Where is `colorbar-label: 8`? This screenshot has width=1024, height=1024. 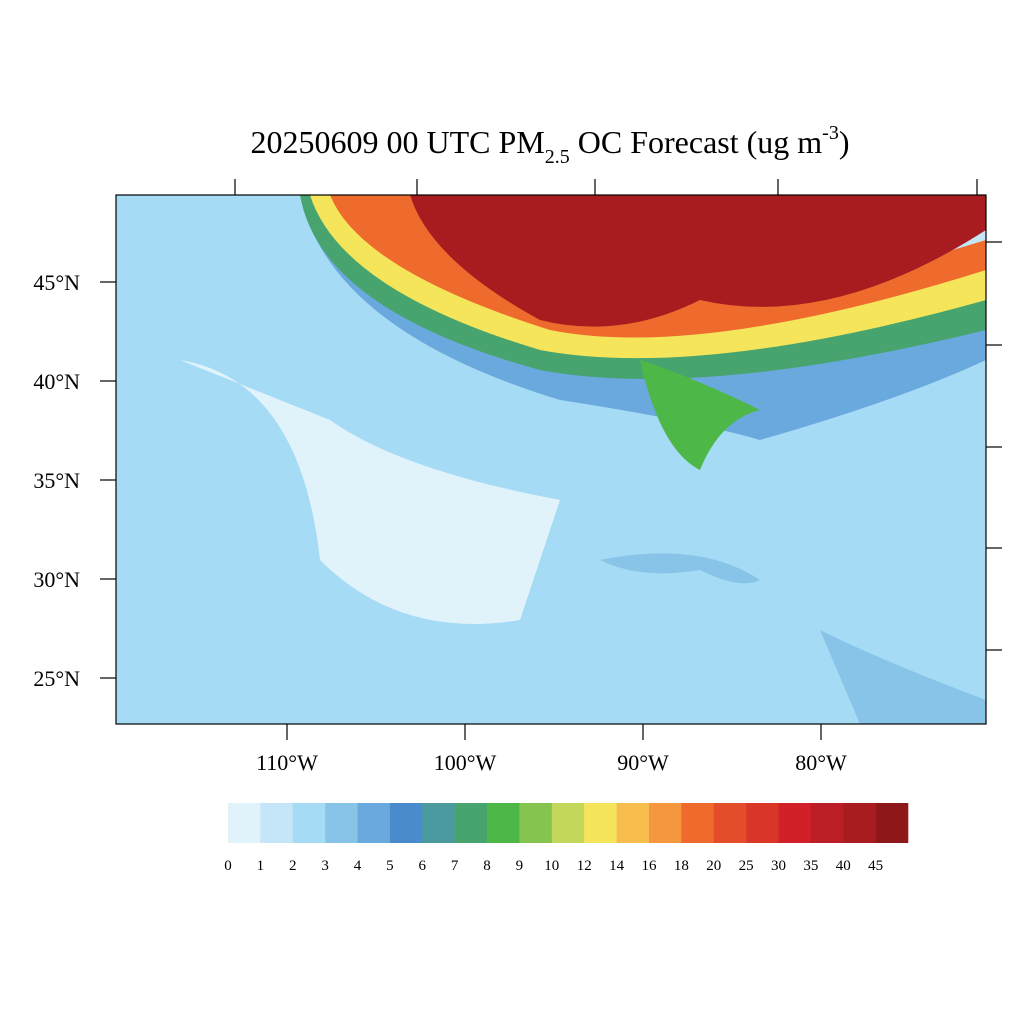 colorbar-label: 8 is located at coordinates (487, 866).